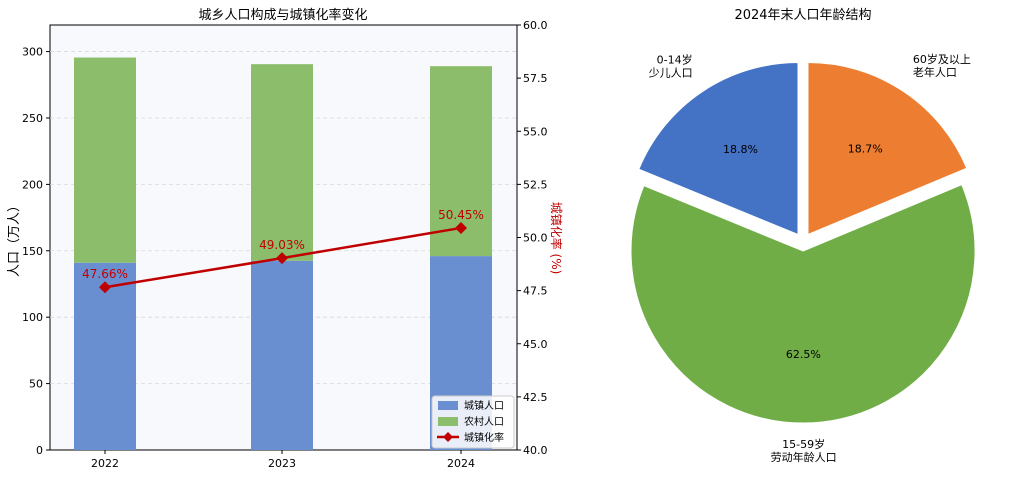 This screenshot has width=1024, height=479. Describe the element at coordinates (535, 344) in the screenshot. I see `y2-tick-label: 45.0` at that location.